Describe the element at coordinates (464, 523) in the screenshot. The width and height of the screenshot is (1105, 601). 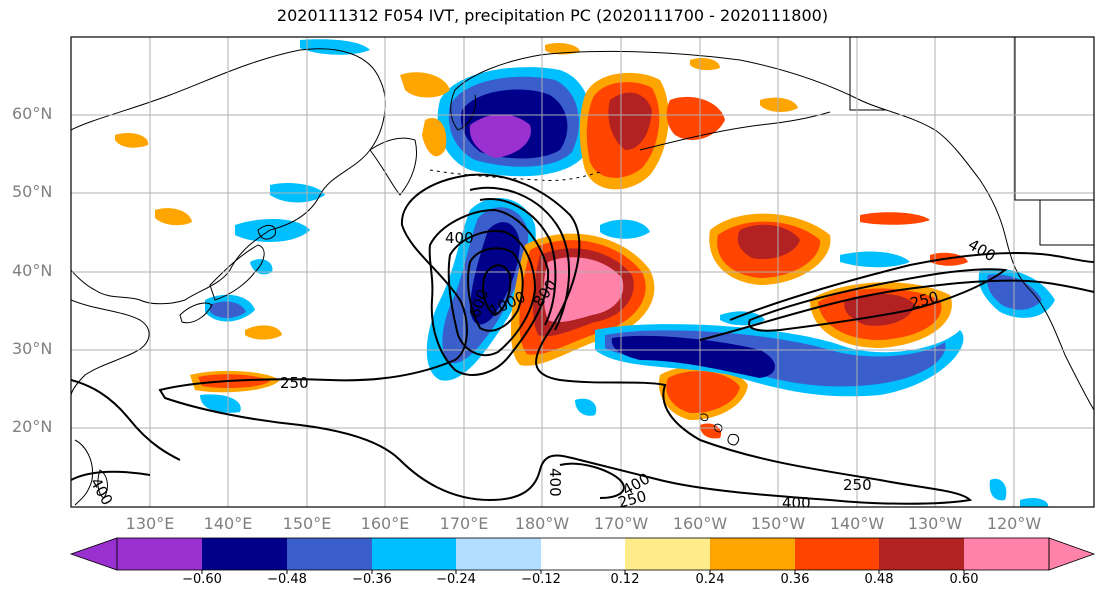
I see `lon-label: 170°E` at that location.